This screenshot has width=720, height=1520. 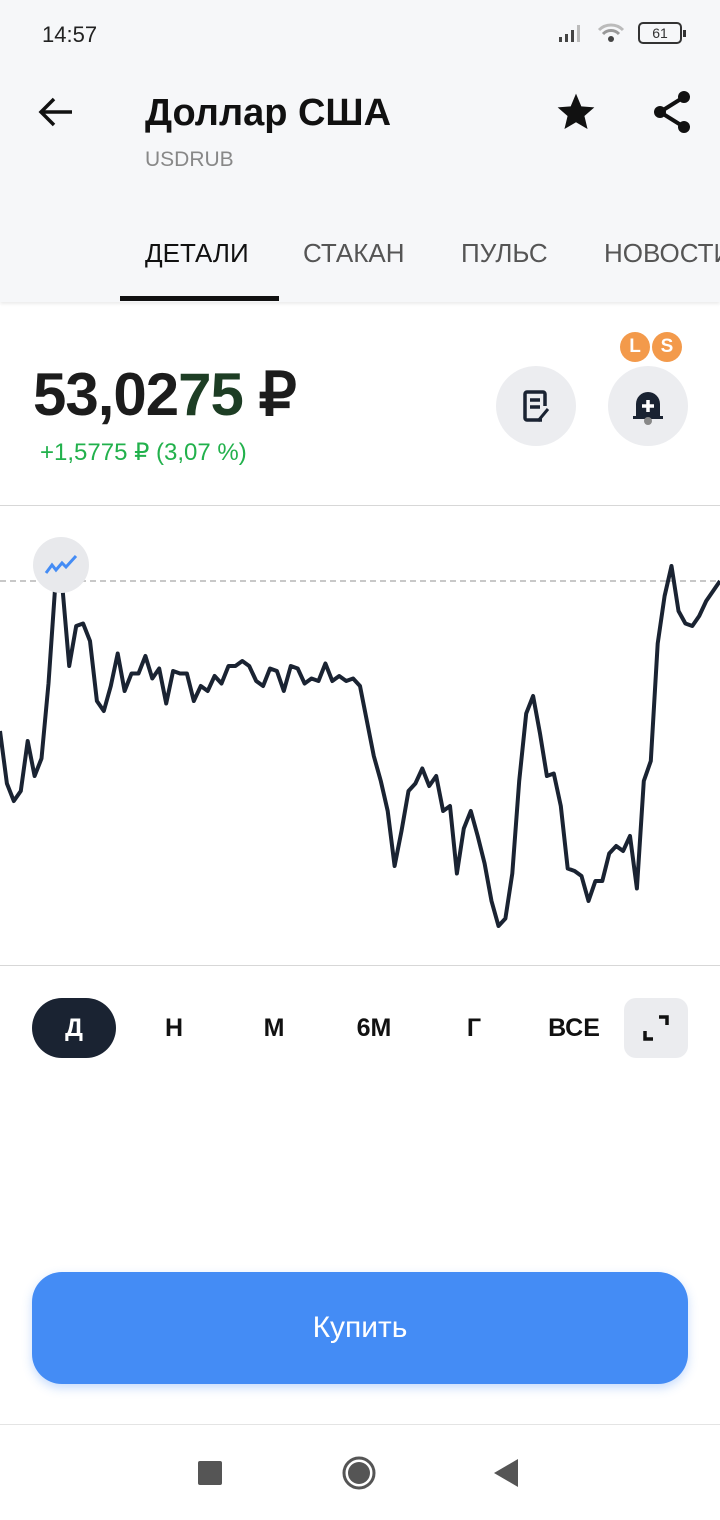 I want to click on chart-type-button, so click(x=61, y=565).